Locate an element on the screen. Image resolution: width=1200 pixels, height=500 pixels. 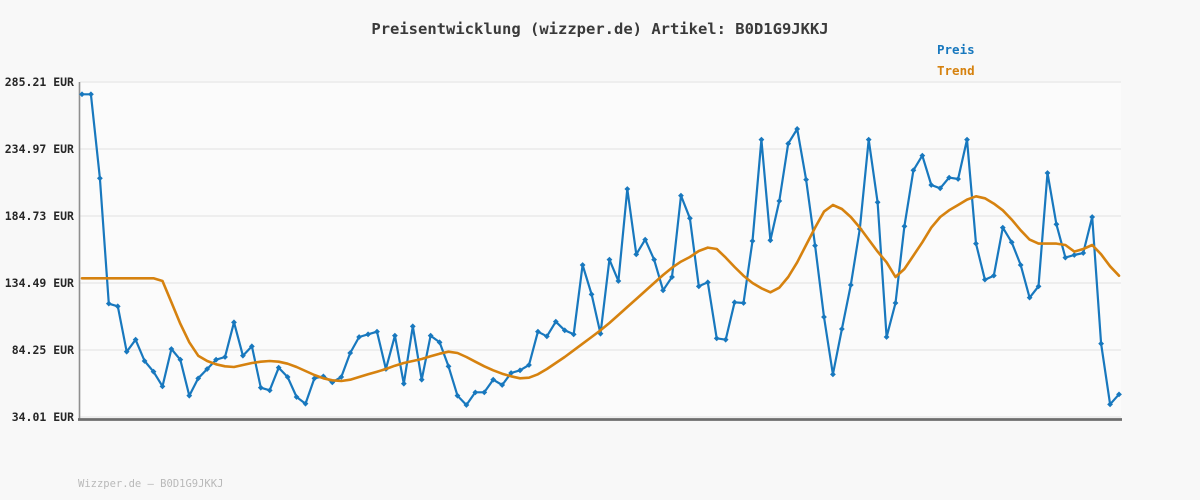
y-axis-tick-label: 134.49 EUR is located at coordinates (39, 283).